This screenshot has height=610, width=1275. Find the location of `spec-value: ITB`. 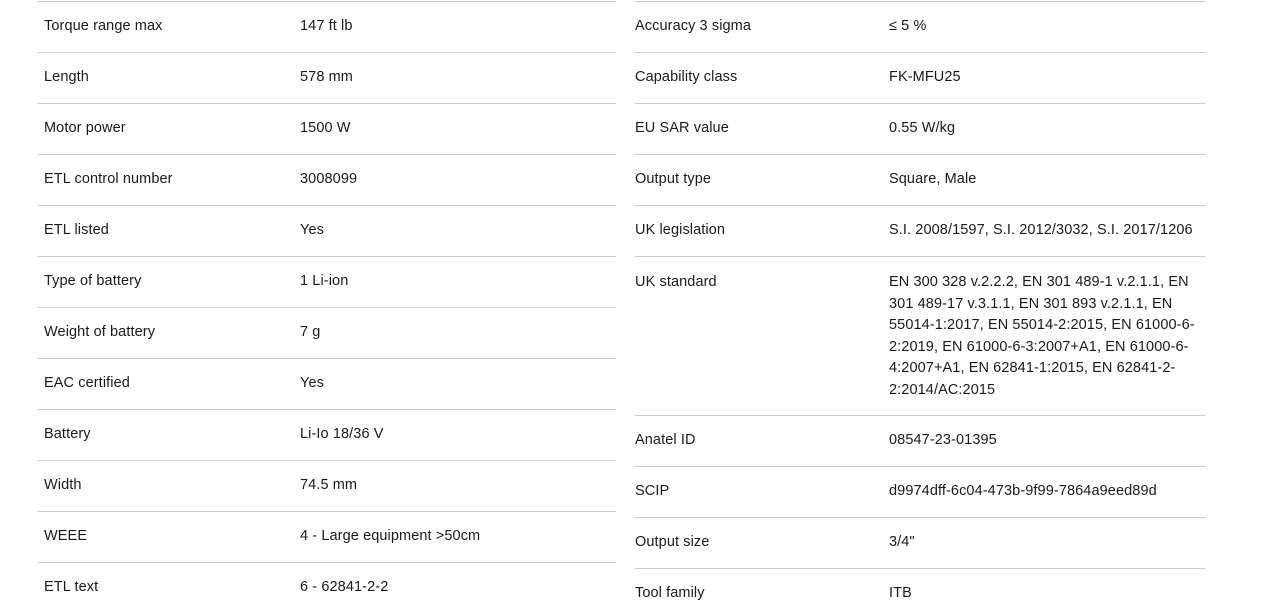

spec-value: ITB is located at coordinates (900, 593).